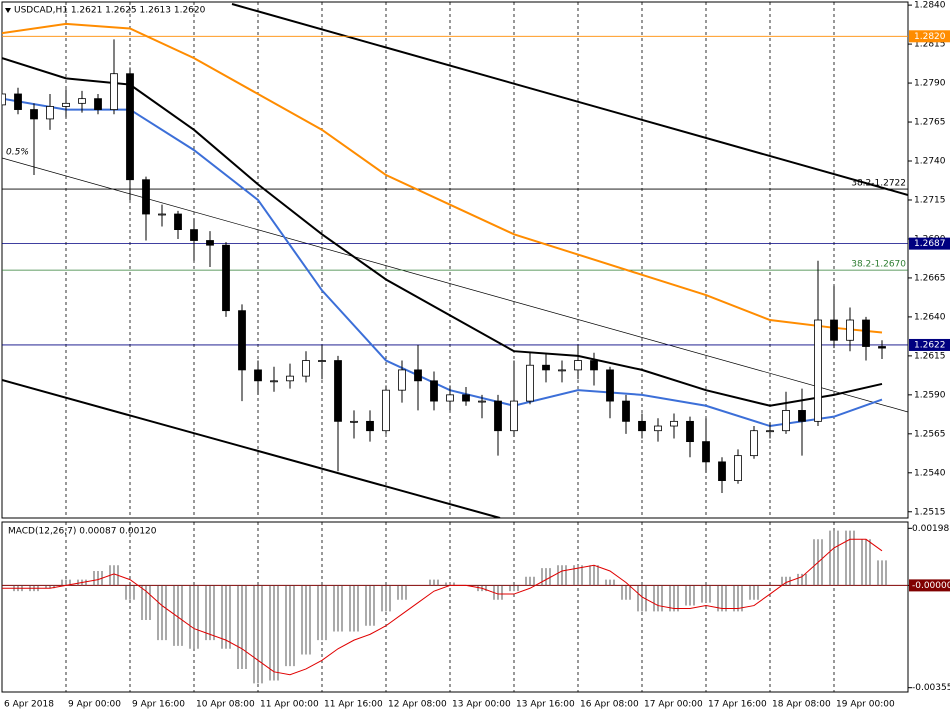 The height and width of the screenshot is (715, 950). I want to click on y-tick-label: 1.2615, so click(930, 356).